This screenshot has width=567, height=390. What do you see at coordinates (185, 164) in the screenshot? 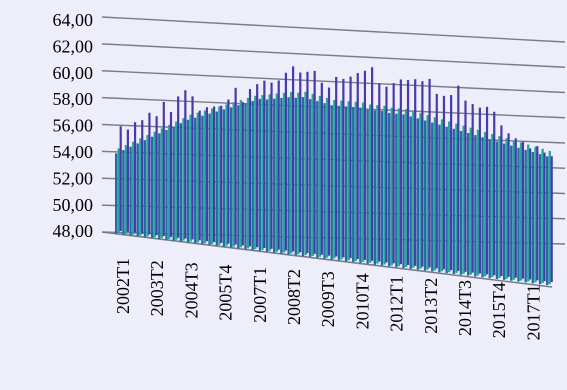
I see `bar-s3-2004T2` at bounding box center [185, 164].